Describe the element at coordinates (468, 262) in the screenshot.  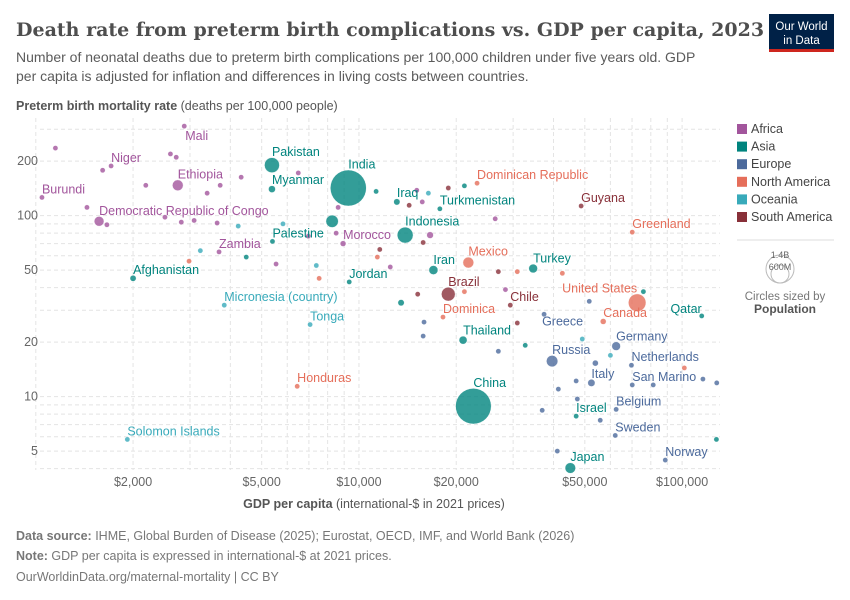
I see `point-mexico` at that location.